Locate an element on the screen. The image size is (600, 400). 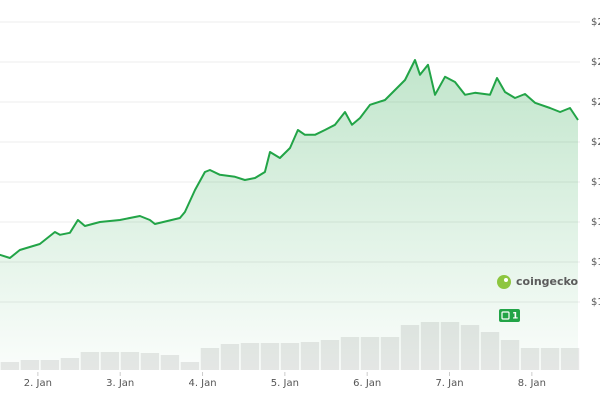
badge-text: 1 is located at coordinates (515, 317).